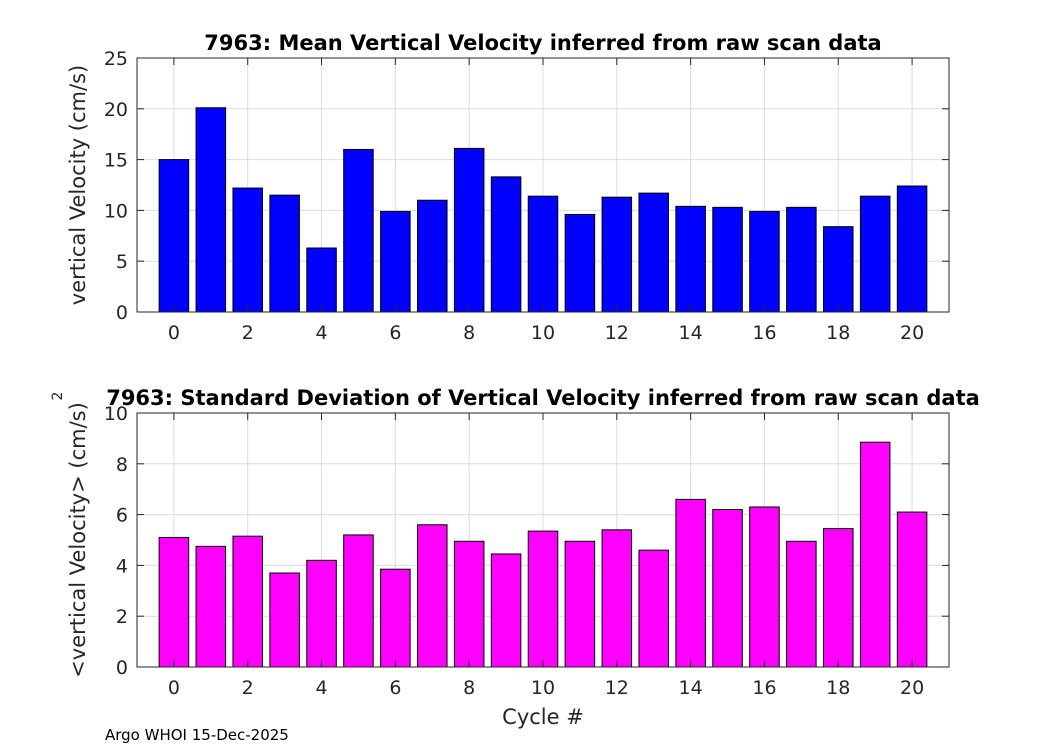 The height and width of the screenshot is (750, 1050). I want to click on y-tick-label: 6, so click(122, 516).